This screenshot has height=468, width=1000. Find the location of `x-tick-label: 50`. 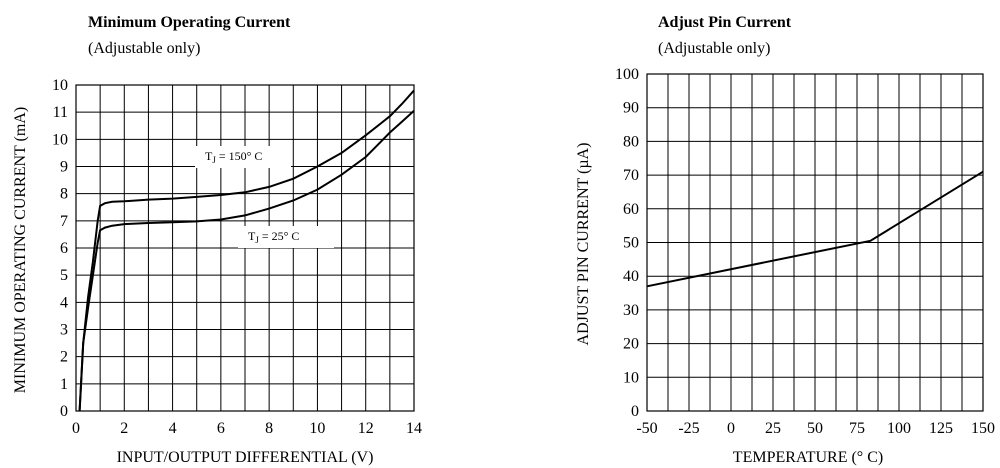

x-tick-label: 50 is located at coordinates (815, 428).